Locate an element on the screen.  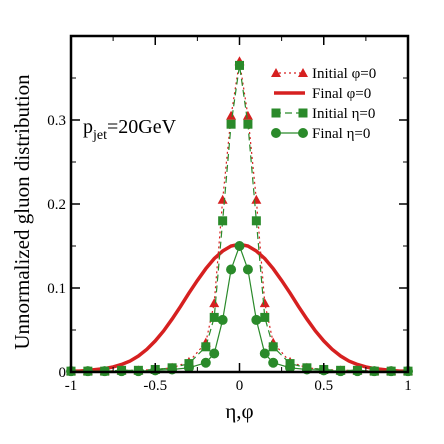
y-tick-label: 0.1 is located at coordinates (56, 289).